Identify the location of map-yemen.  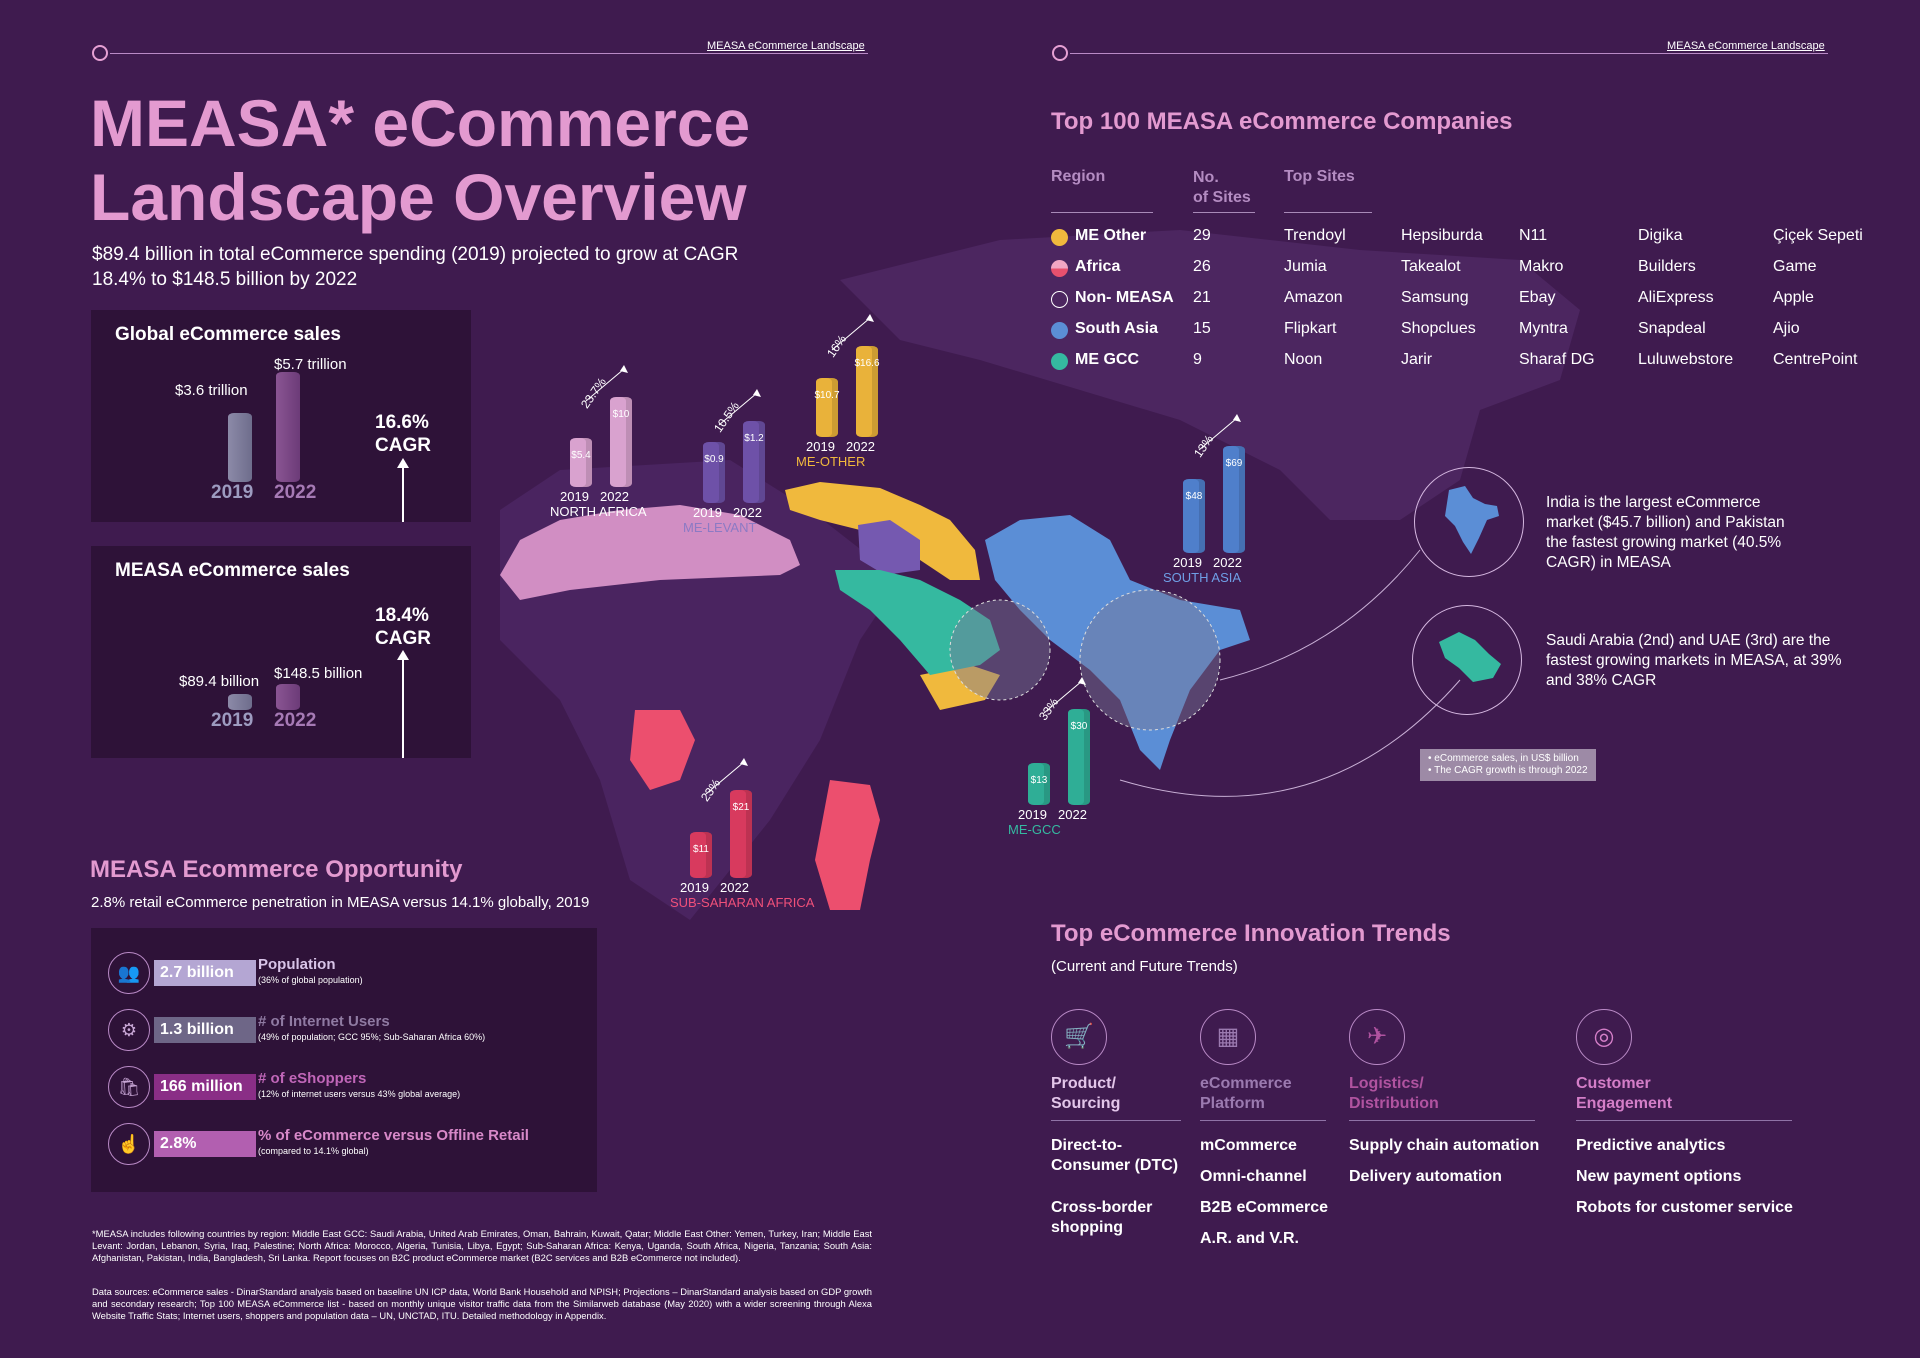
(960, 687).